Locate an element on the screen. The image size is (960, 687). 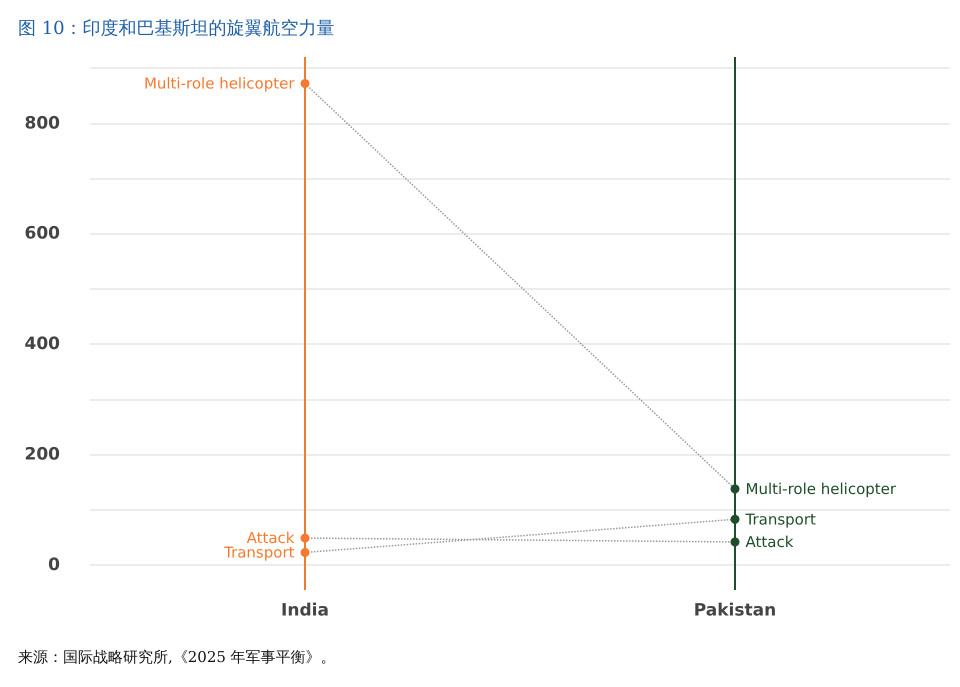
y-tick-label: 600 is located at coordinates (42, 234).